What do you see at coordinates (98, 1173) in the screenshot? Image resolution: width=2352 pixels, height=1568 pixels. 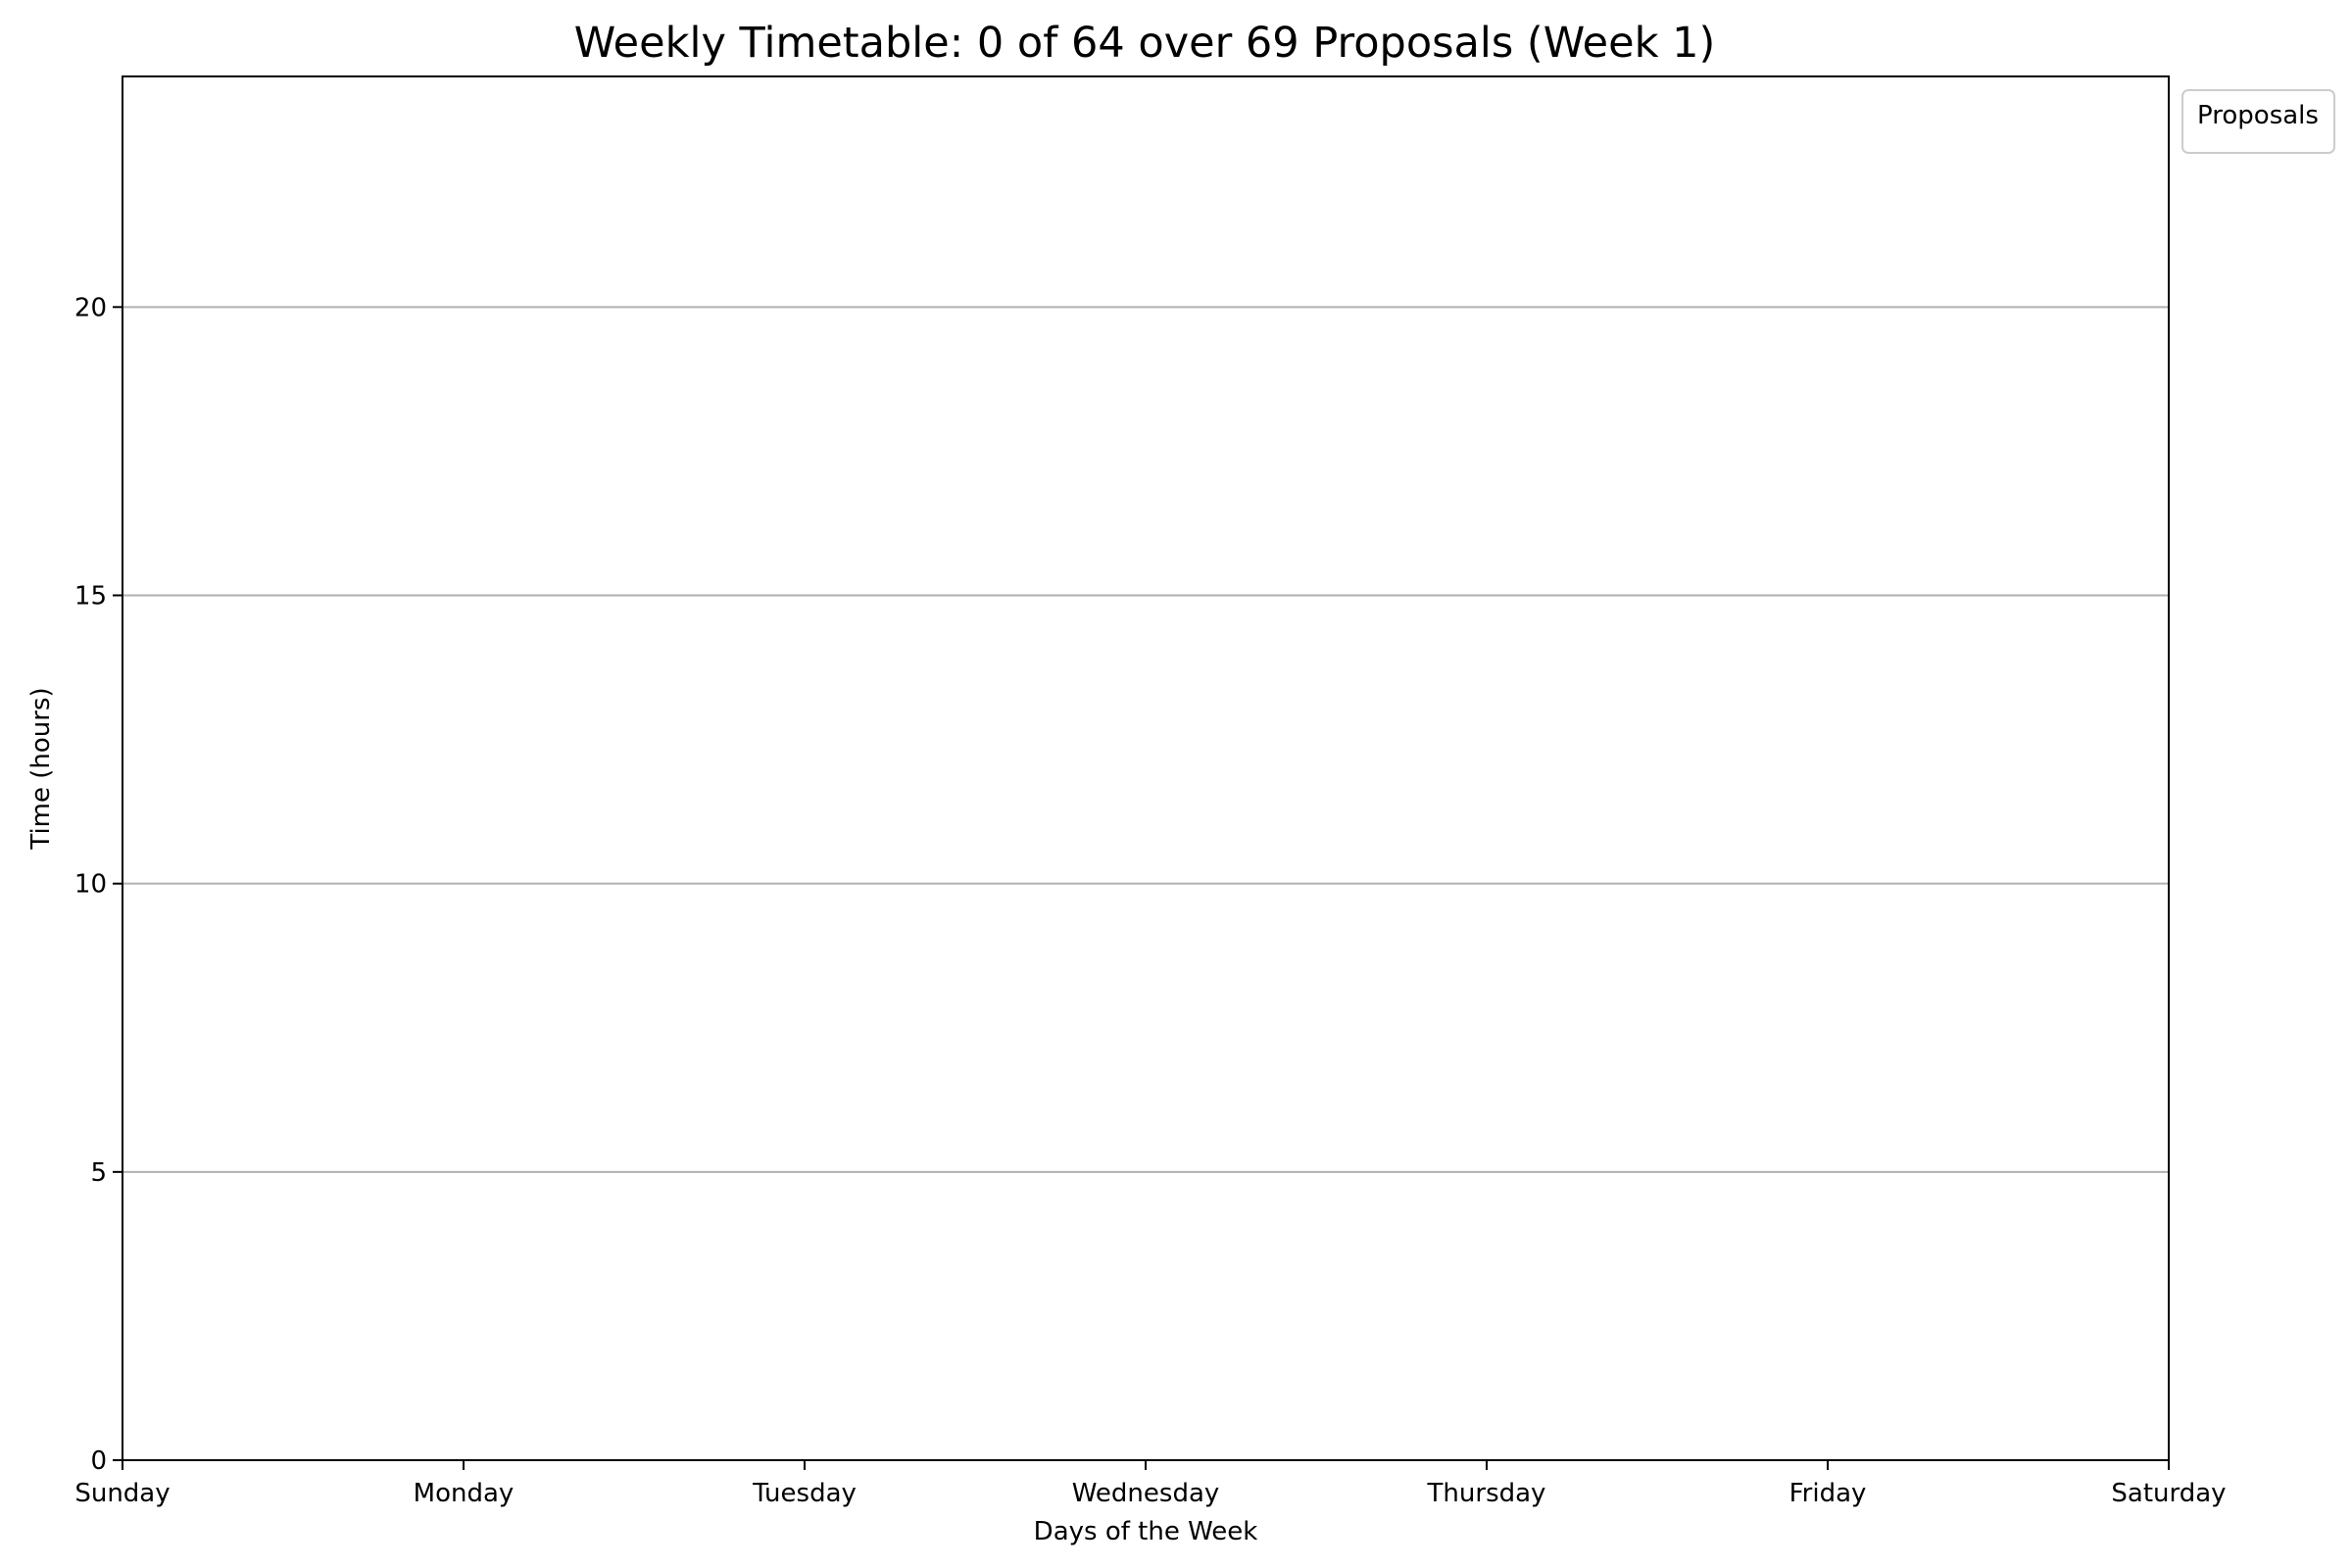 I see `y-tick-label: 5` at bounding box center [98, 1173].